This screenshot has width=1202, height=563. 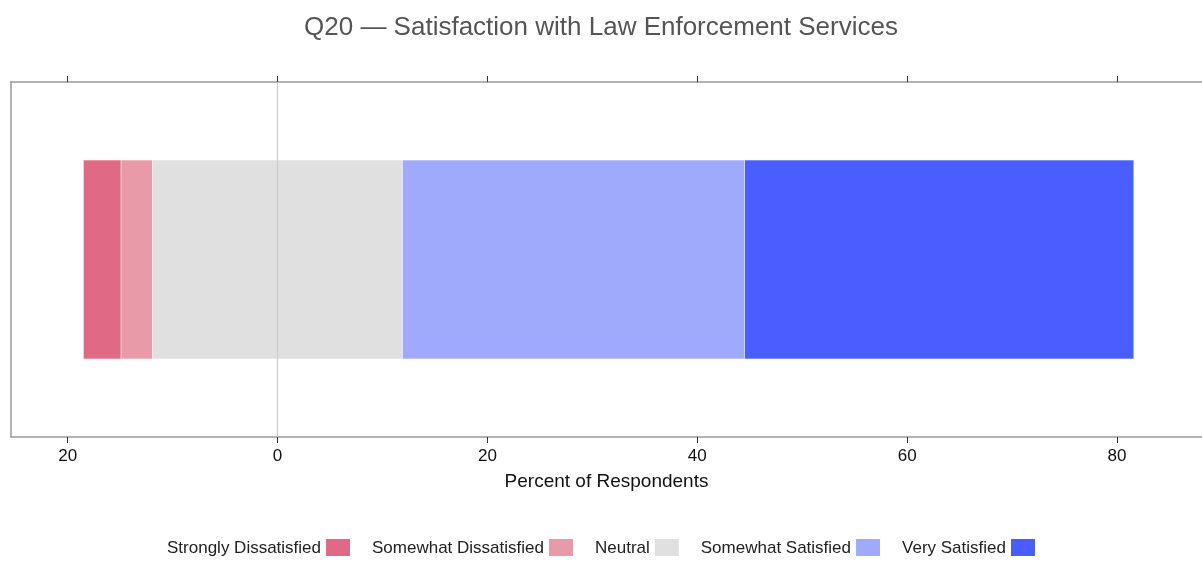 I want to click on x-tick-label: 60, so click(x=907, y=455).